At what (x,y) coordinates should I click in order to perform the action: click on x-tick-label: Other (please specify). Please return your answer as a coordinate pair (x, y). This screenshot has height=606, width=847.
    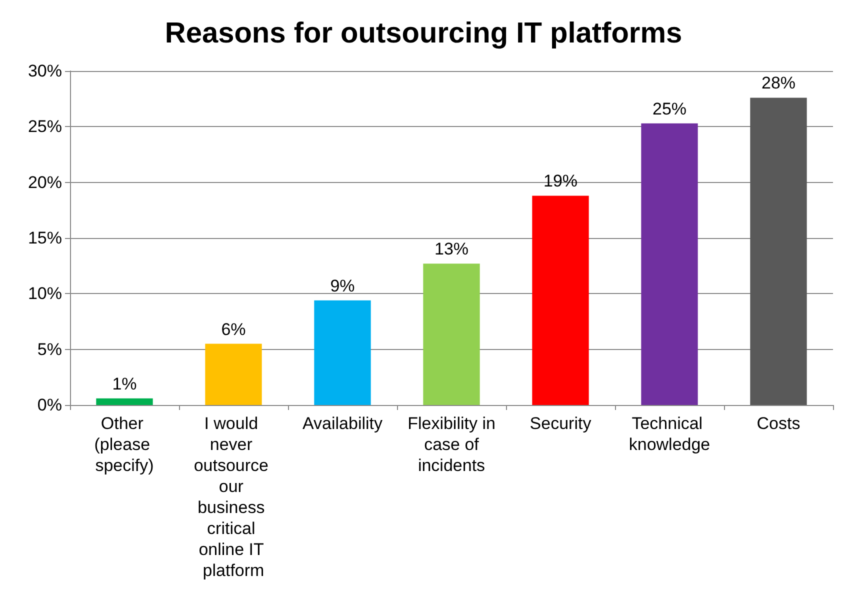
    Looking at the image, I should click on (124, 444).